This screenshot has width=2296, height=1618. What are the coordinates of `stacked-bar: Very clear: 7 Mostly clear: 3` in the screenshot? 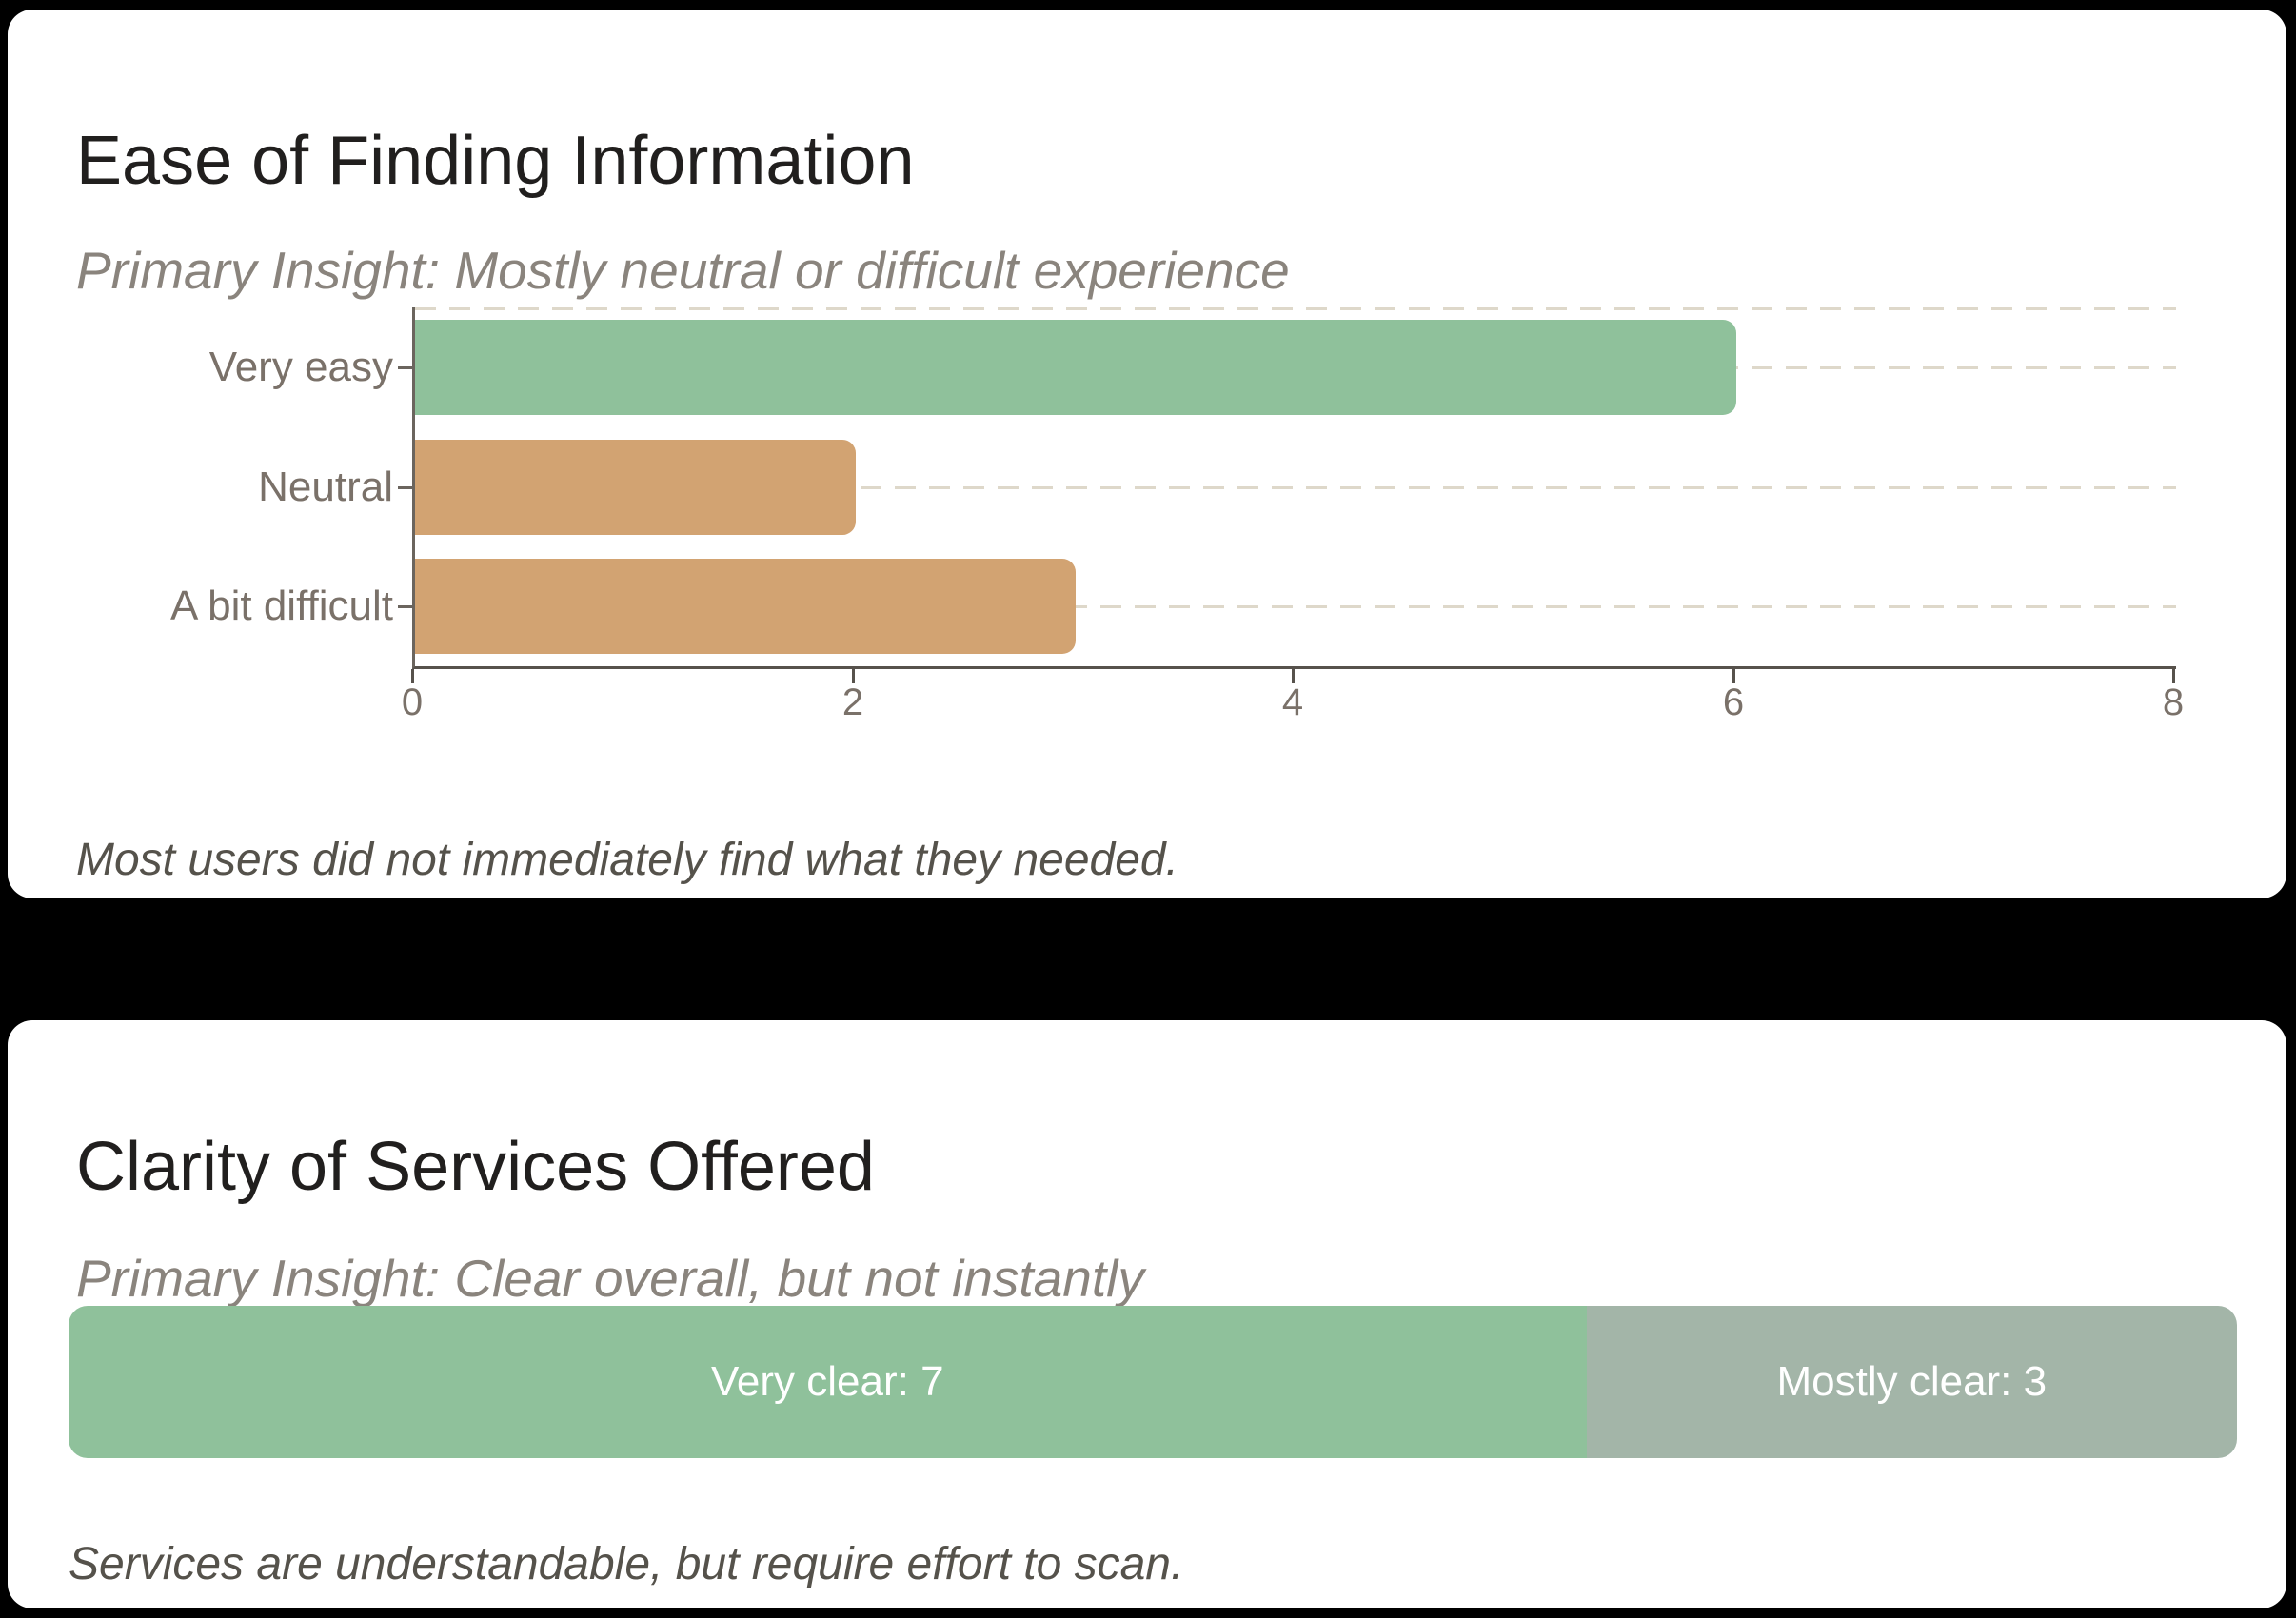 It's located at (1153, 1382).